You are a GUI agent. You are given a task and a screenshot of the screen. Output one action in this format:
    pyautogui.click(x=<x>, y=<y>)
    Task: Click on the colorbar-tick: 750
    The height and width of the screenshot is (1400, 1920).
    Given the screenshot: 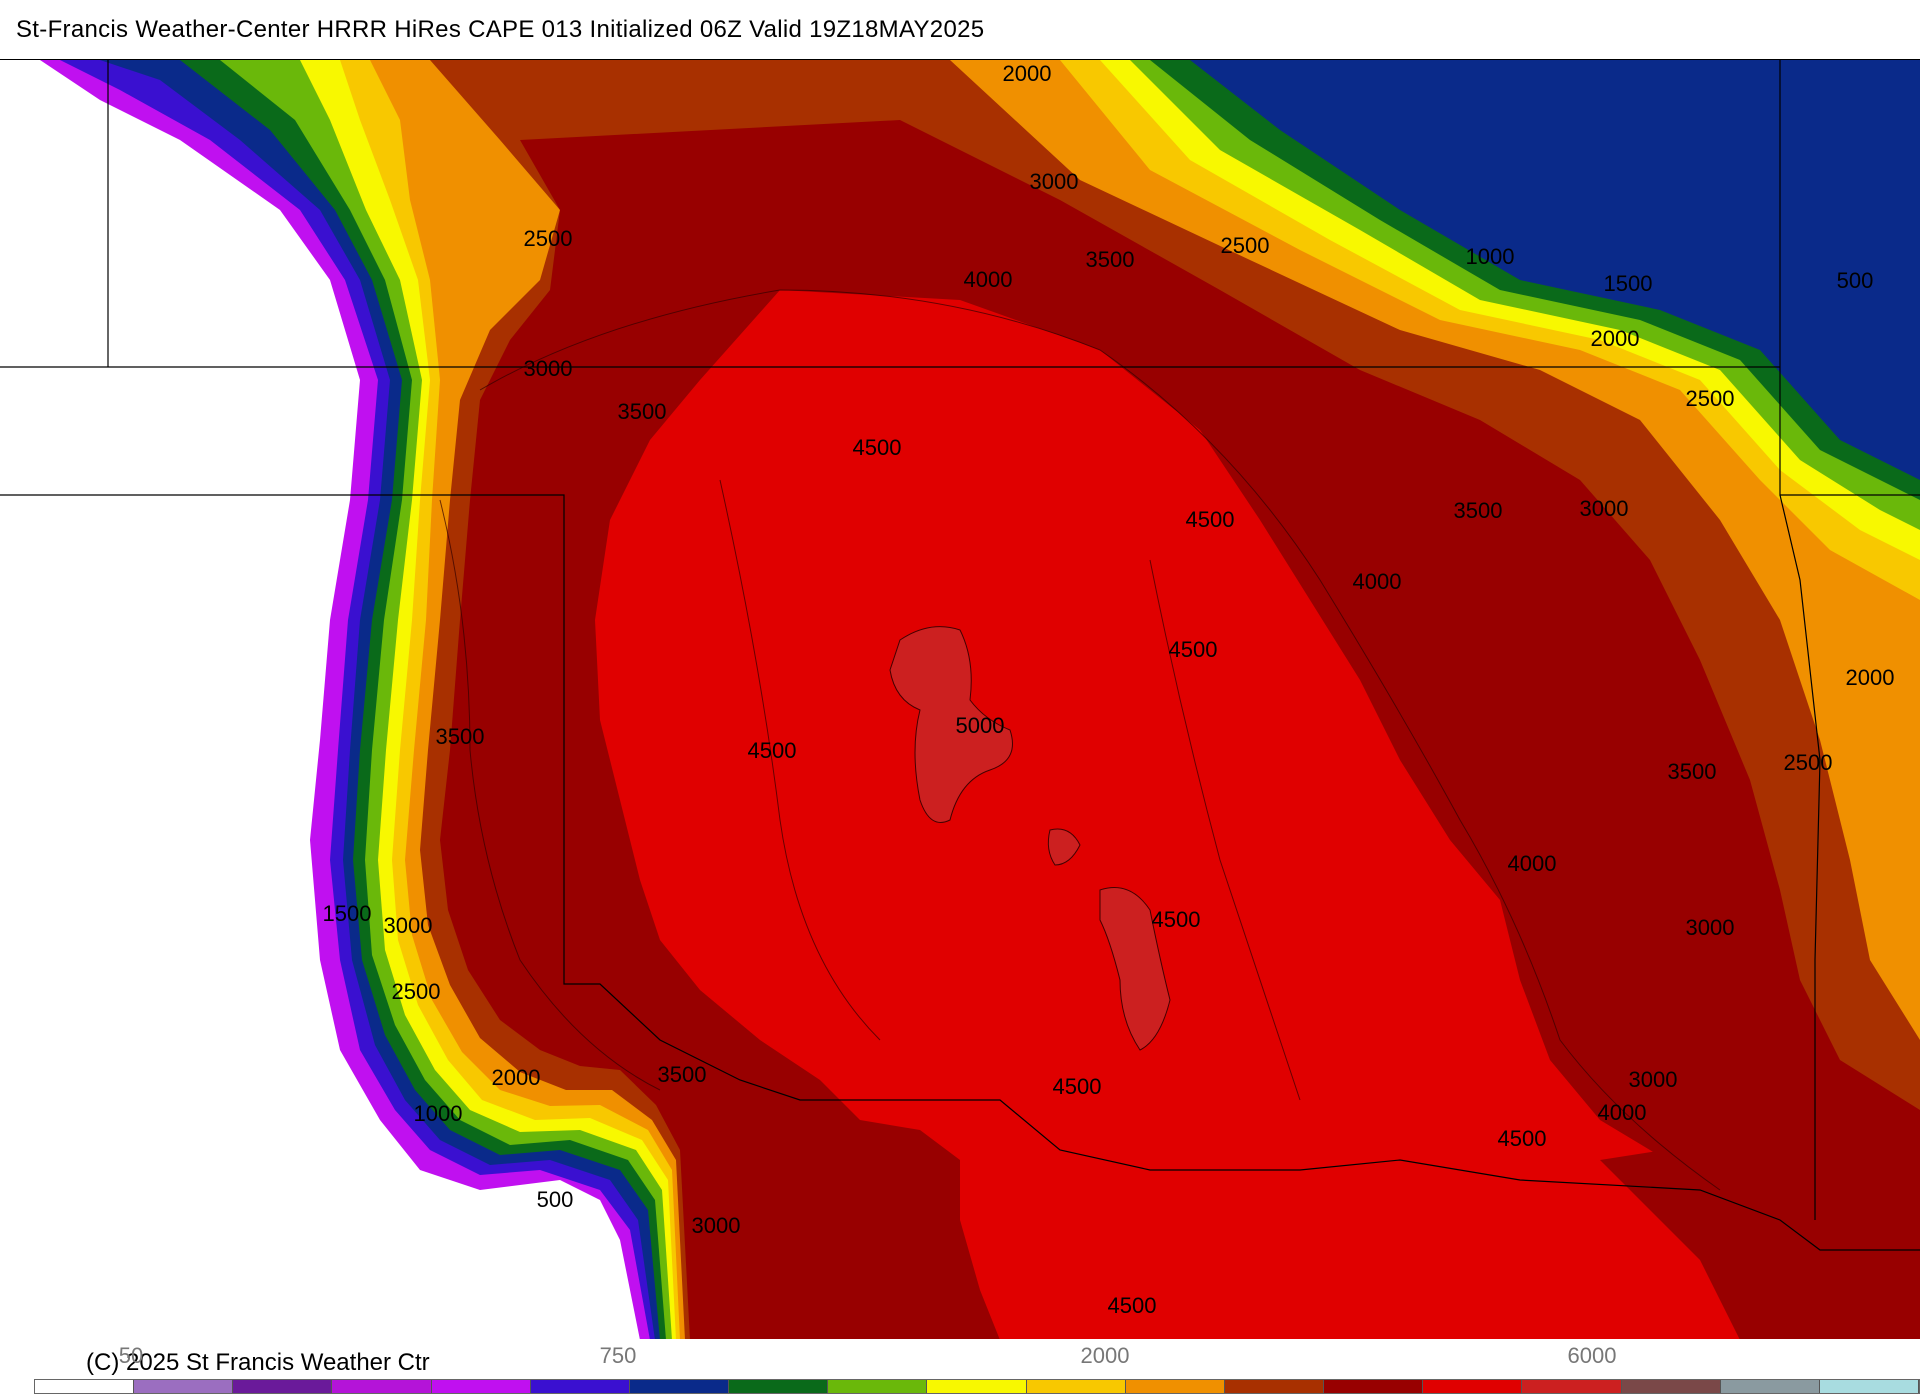 What is the action you would take?
    pyautogui.click(x=618, y=1355)
    